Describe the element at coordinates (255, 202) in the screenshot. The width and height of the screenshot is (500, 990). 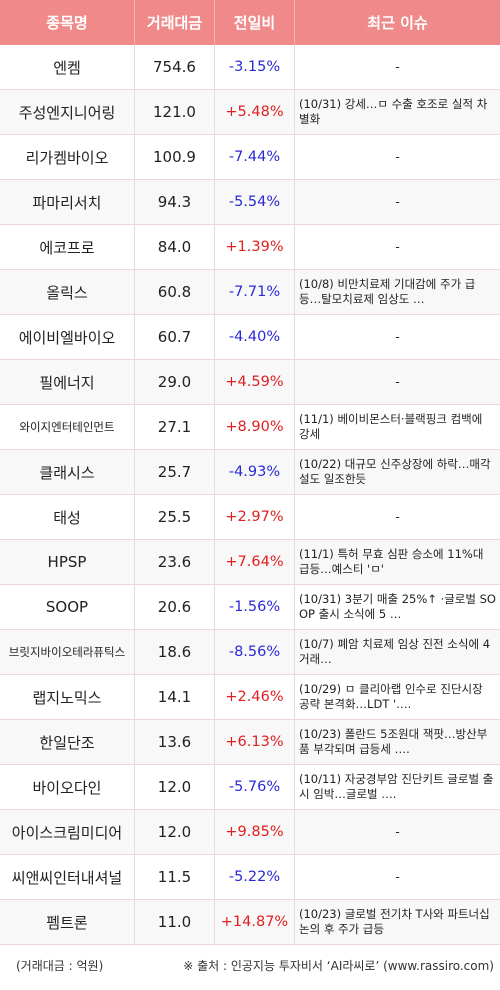
I see `change-rate: -5.54%` at that location.